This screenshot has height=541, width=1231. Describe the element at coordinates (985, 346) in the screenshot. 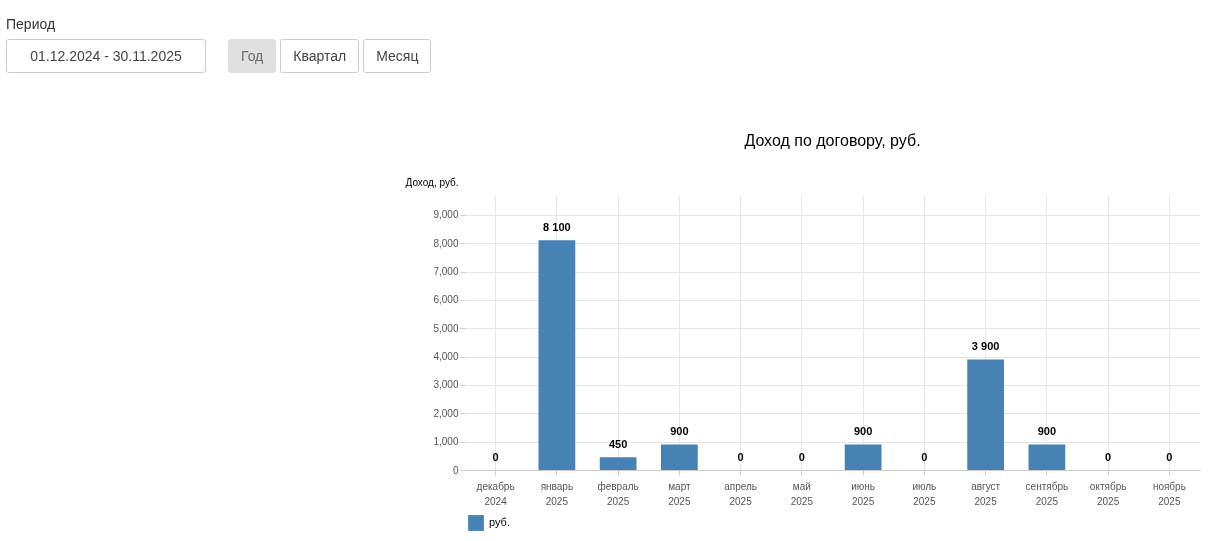

I see `data-label: 3 900` at that location.